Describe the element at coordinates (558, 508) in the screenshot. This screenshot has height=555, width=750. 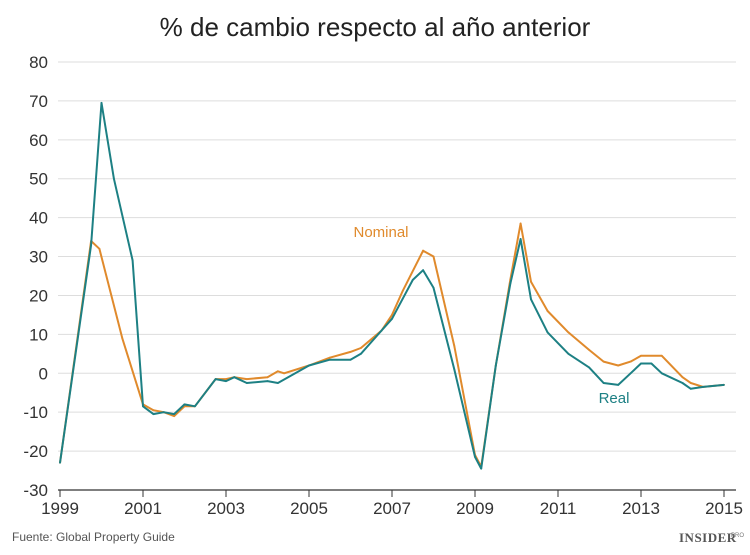
I see `x-tick-label: 2011` at that location.